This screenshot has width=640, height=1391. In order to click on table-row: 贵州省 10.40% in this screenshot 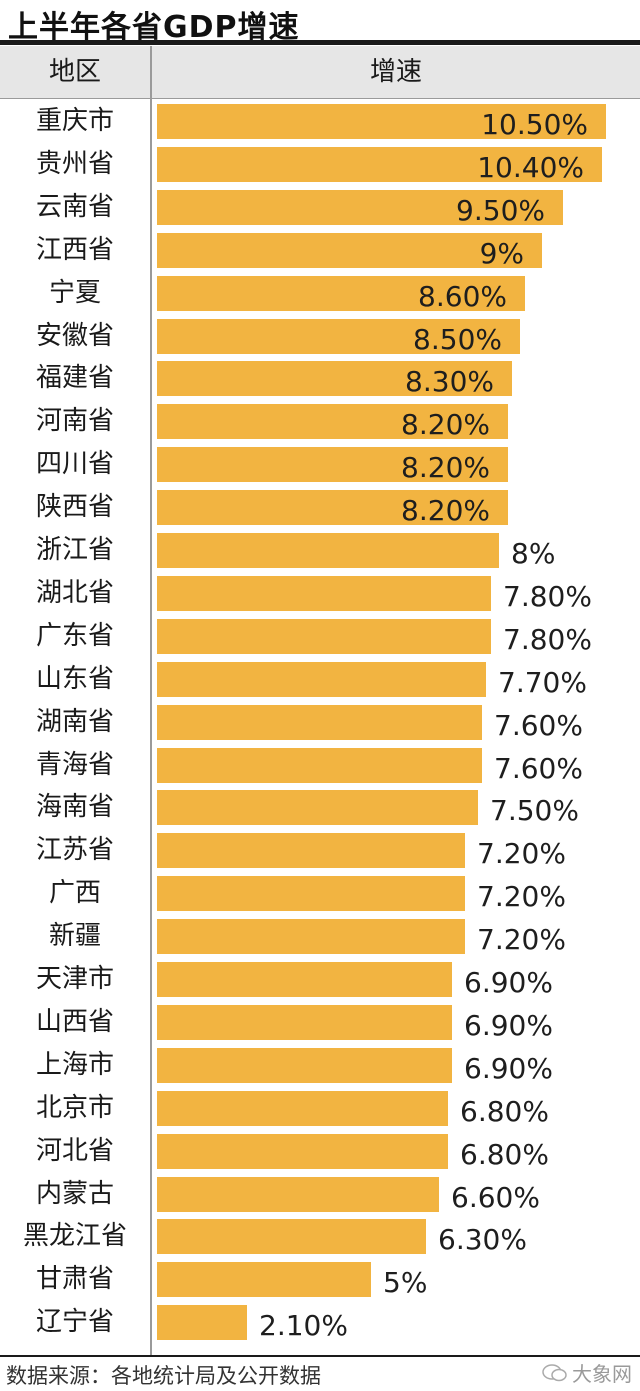, I will do `click(320, 164)`.